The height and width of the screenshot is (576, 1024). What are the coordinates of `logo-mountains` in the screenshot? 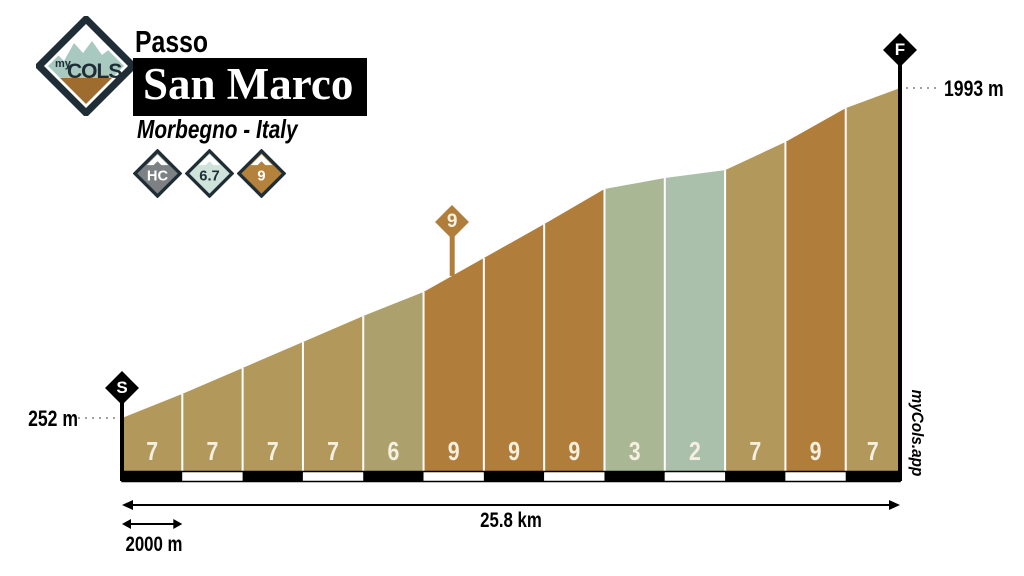 It's located at (86, 59).